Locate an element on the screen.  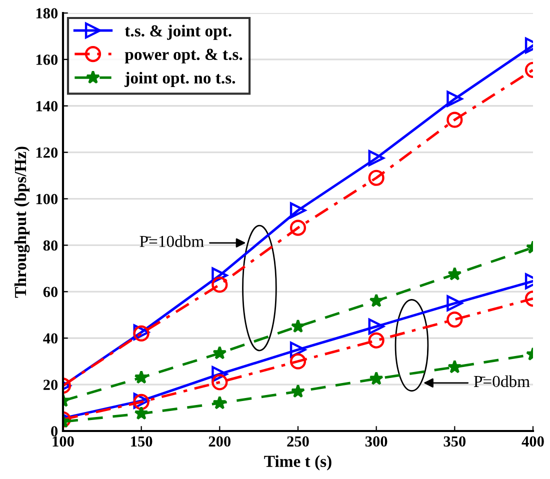
x-tick-label: 400 is located at coordinates (533, 441).